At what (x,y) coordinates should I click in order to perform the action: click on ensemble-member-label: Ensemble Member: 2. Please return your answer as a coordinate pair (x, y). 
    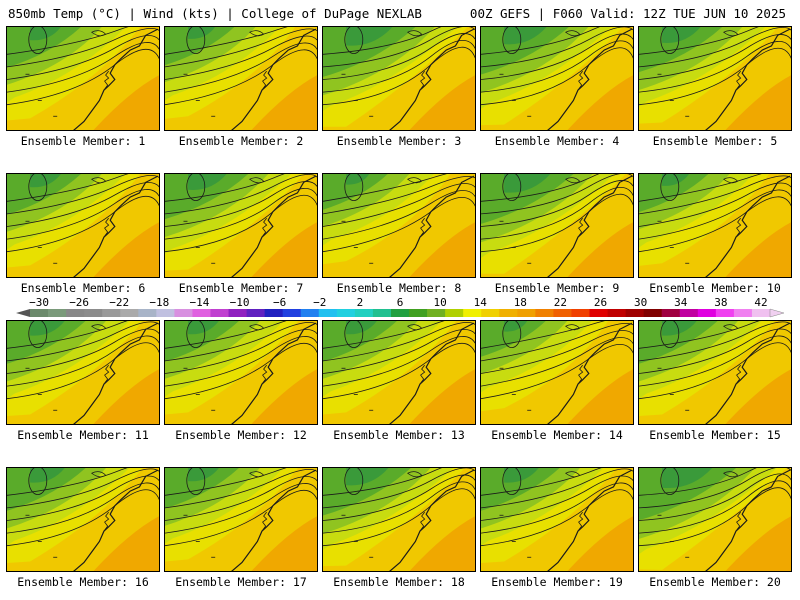
    Looking at the image, I should click on (241, 141).